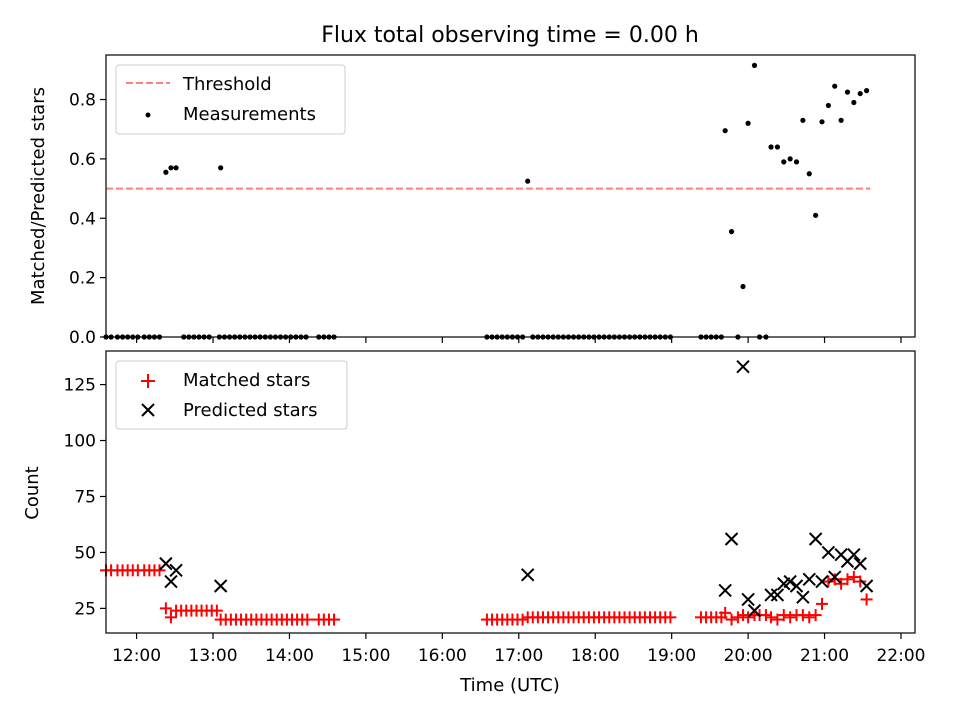  What do you see at coordinates (148, 410) in the screenshot?
I see `legend-predicted-swatch` at bounding box center [148, 410].